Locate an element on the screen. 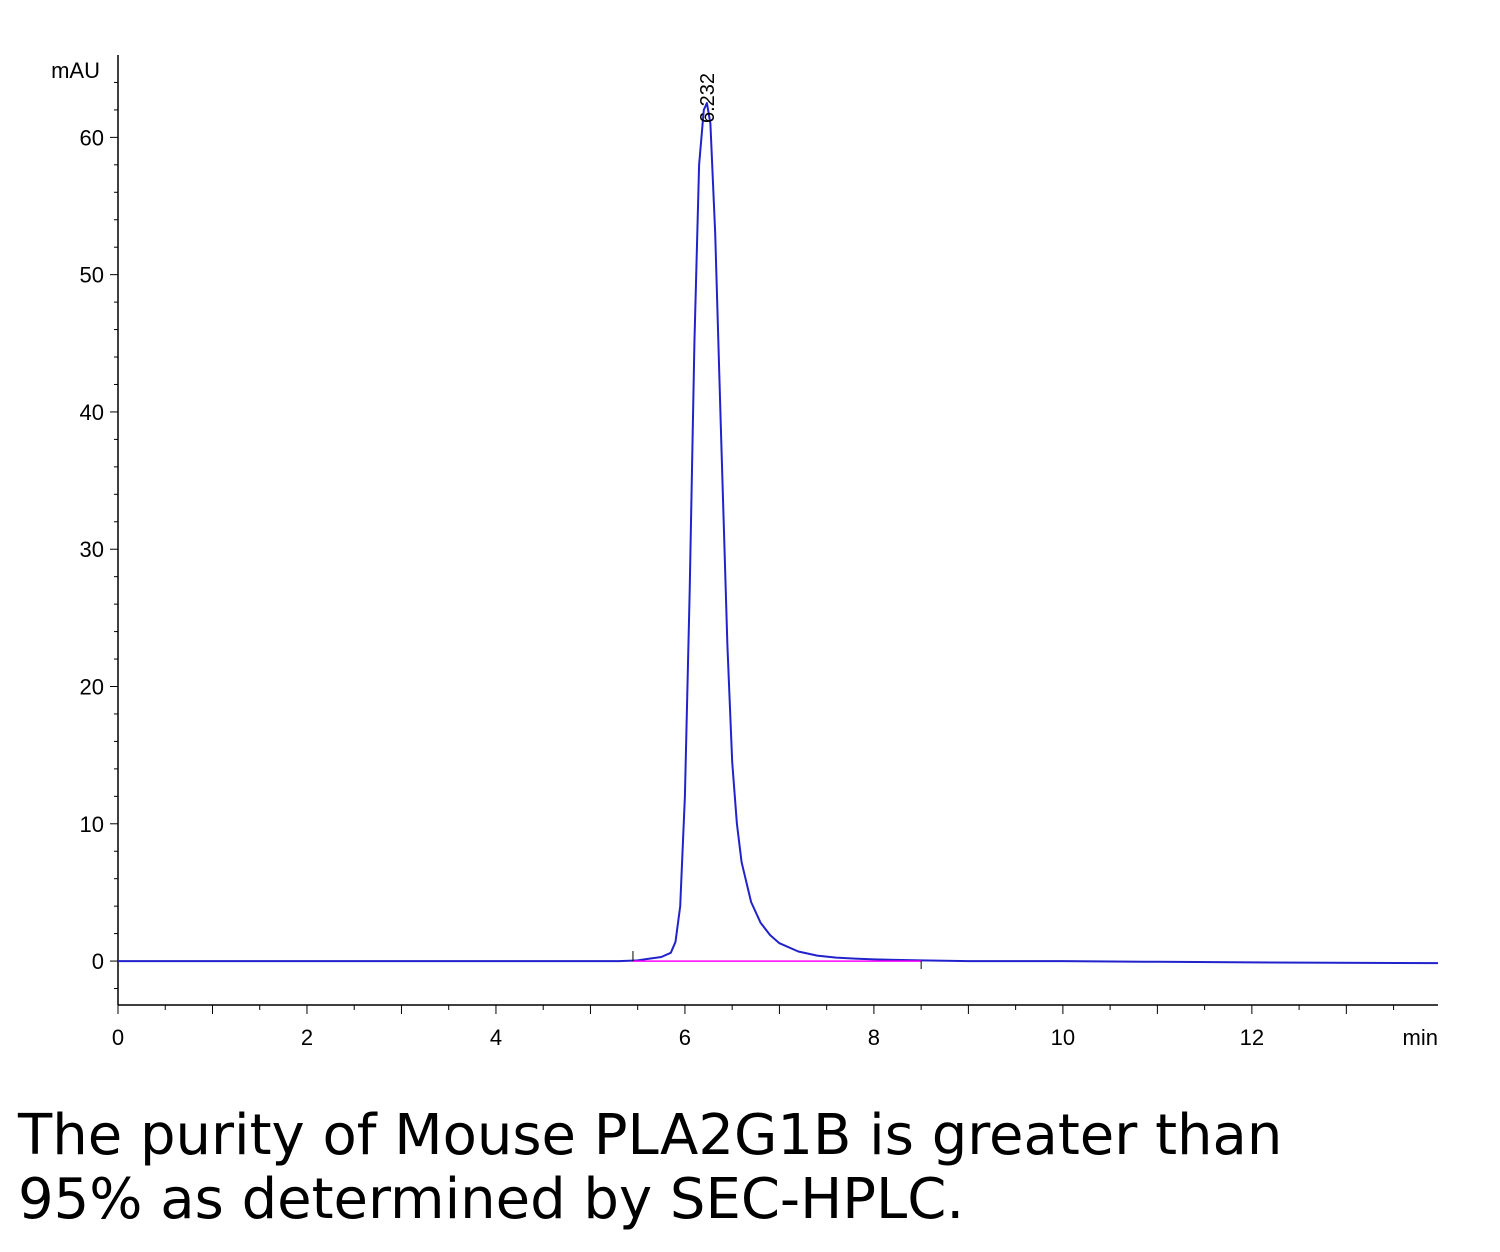 The width and height of the screenshot is (1500, 1252). x-tick-label: 4 is located at coordinates (496, 1037).